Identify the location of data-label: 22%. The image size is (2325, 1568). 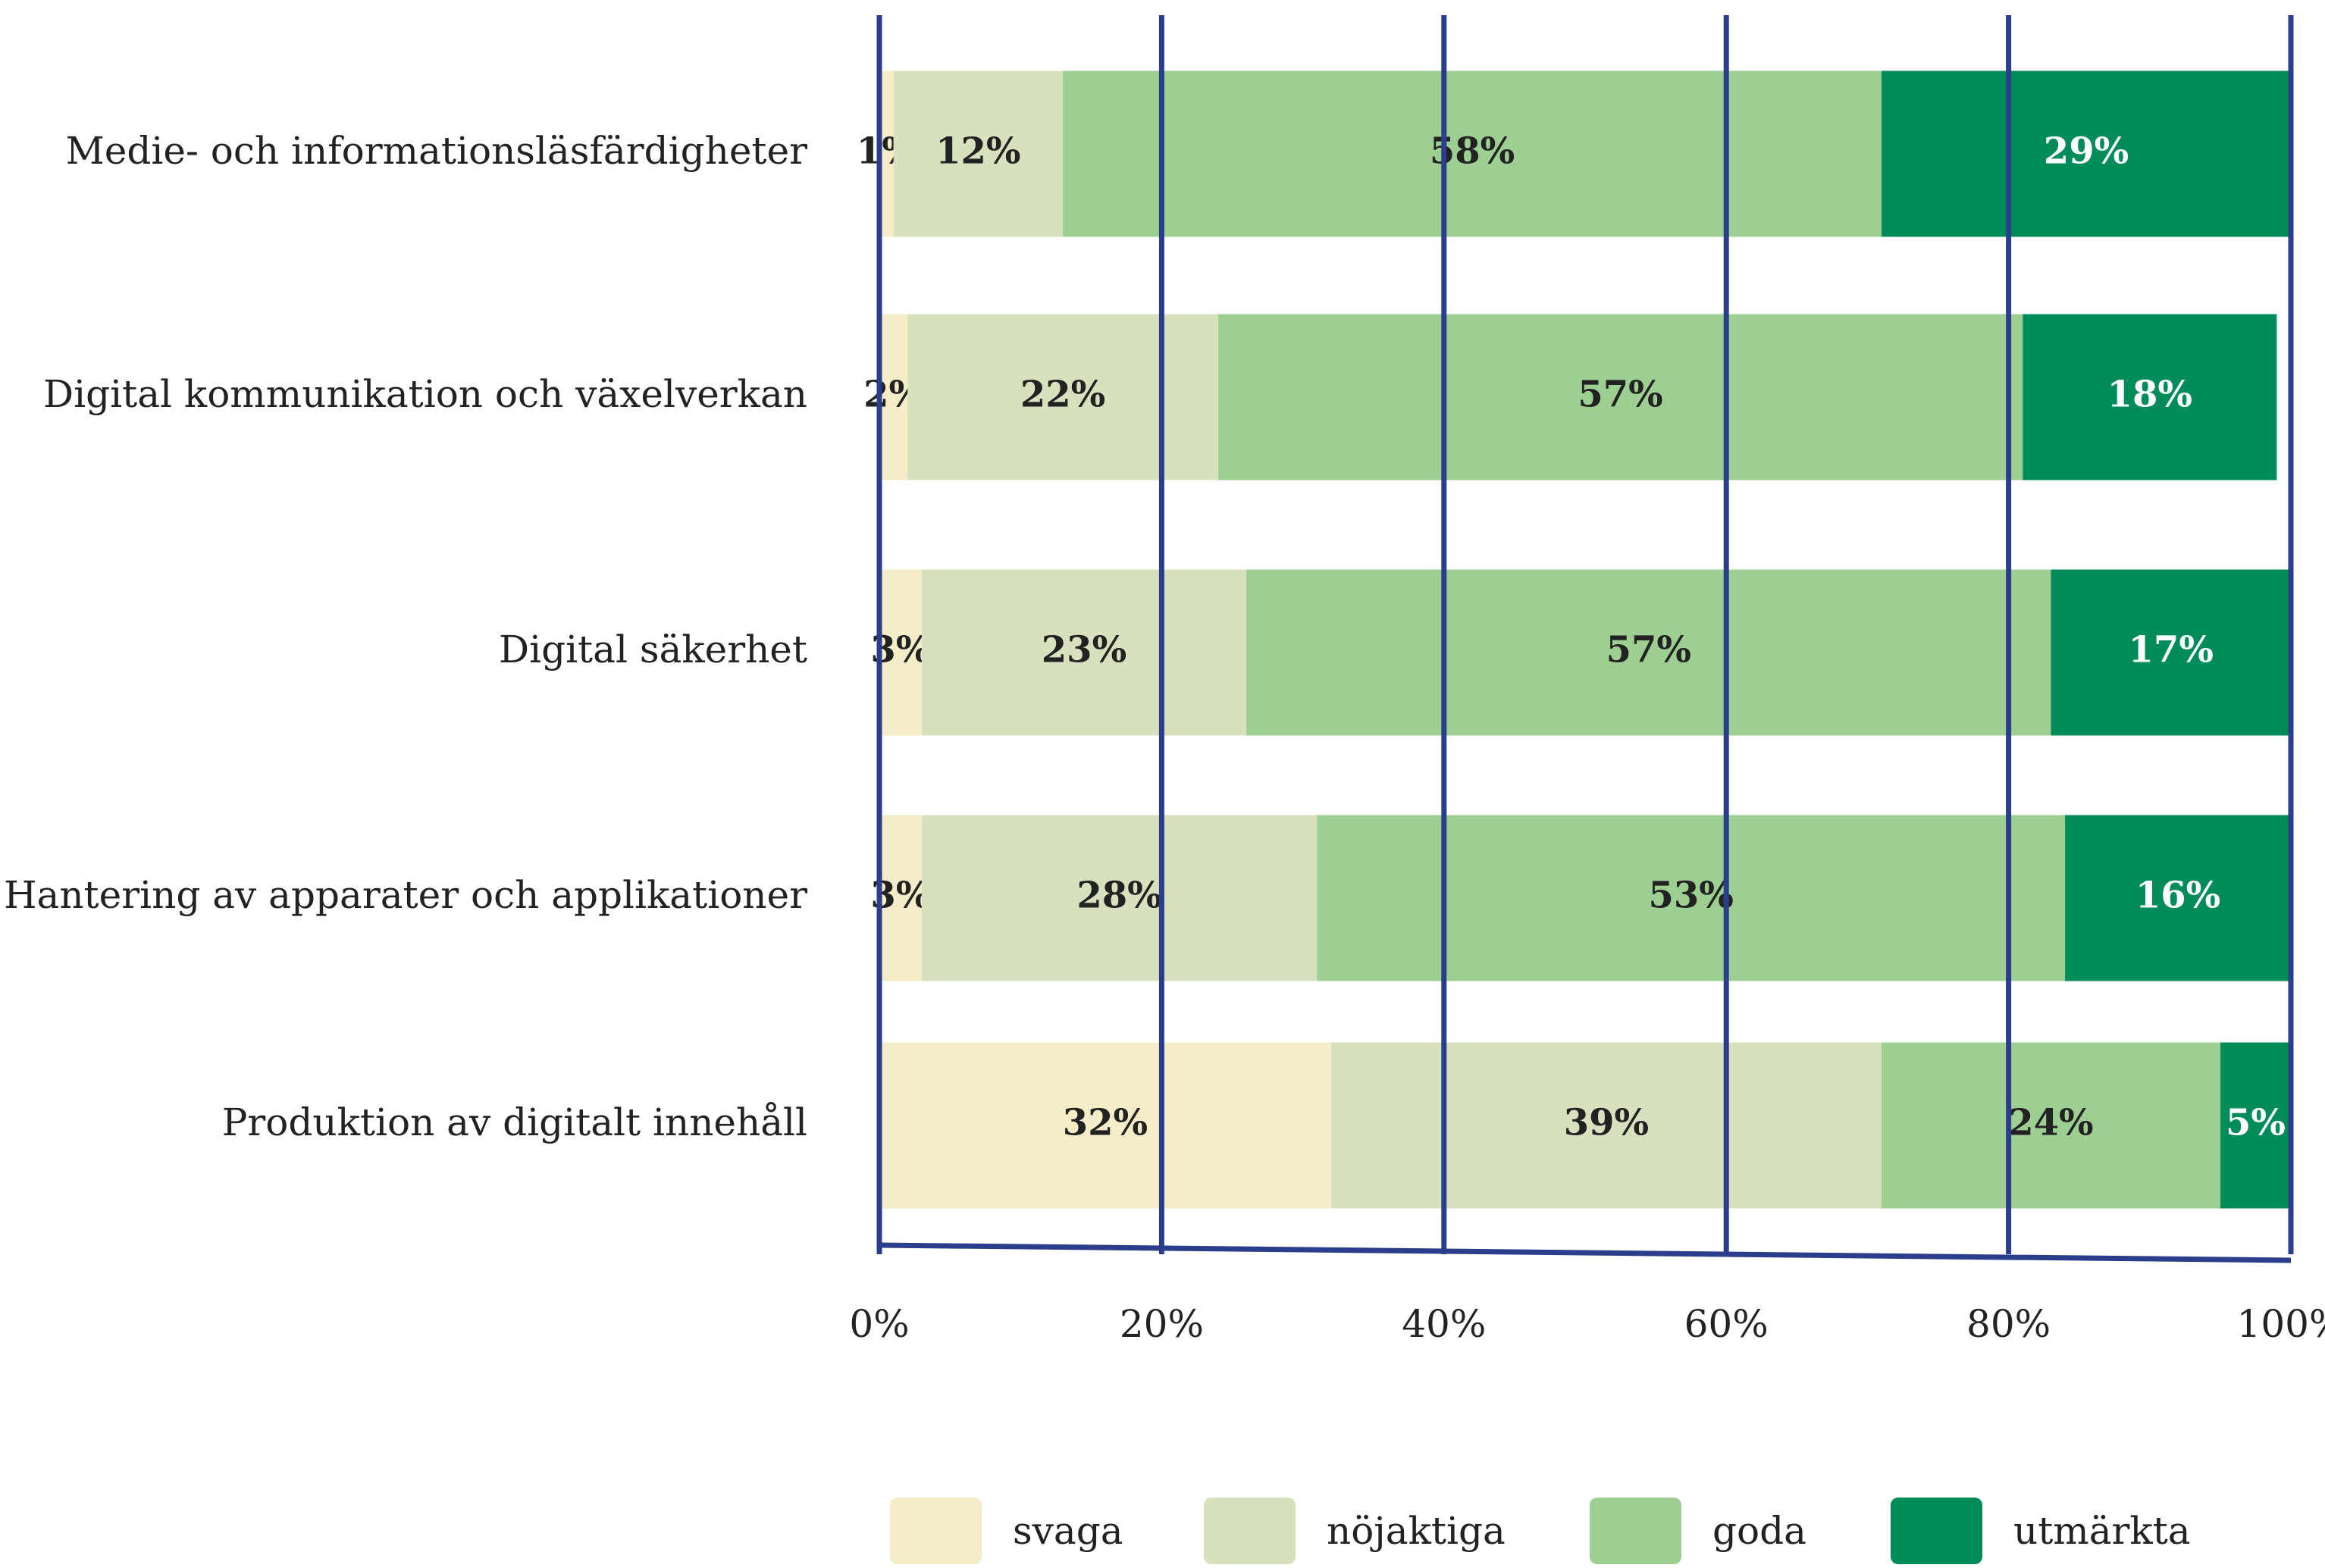
(1062, 395).